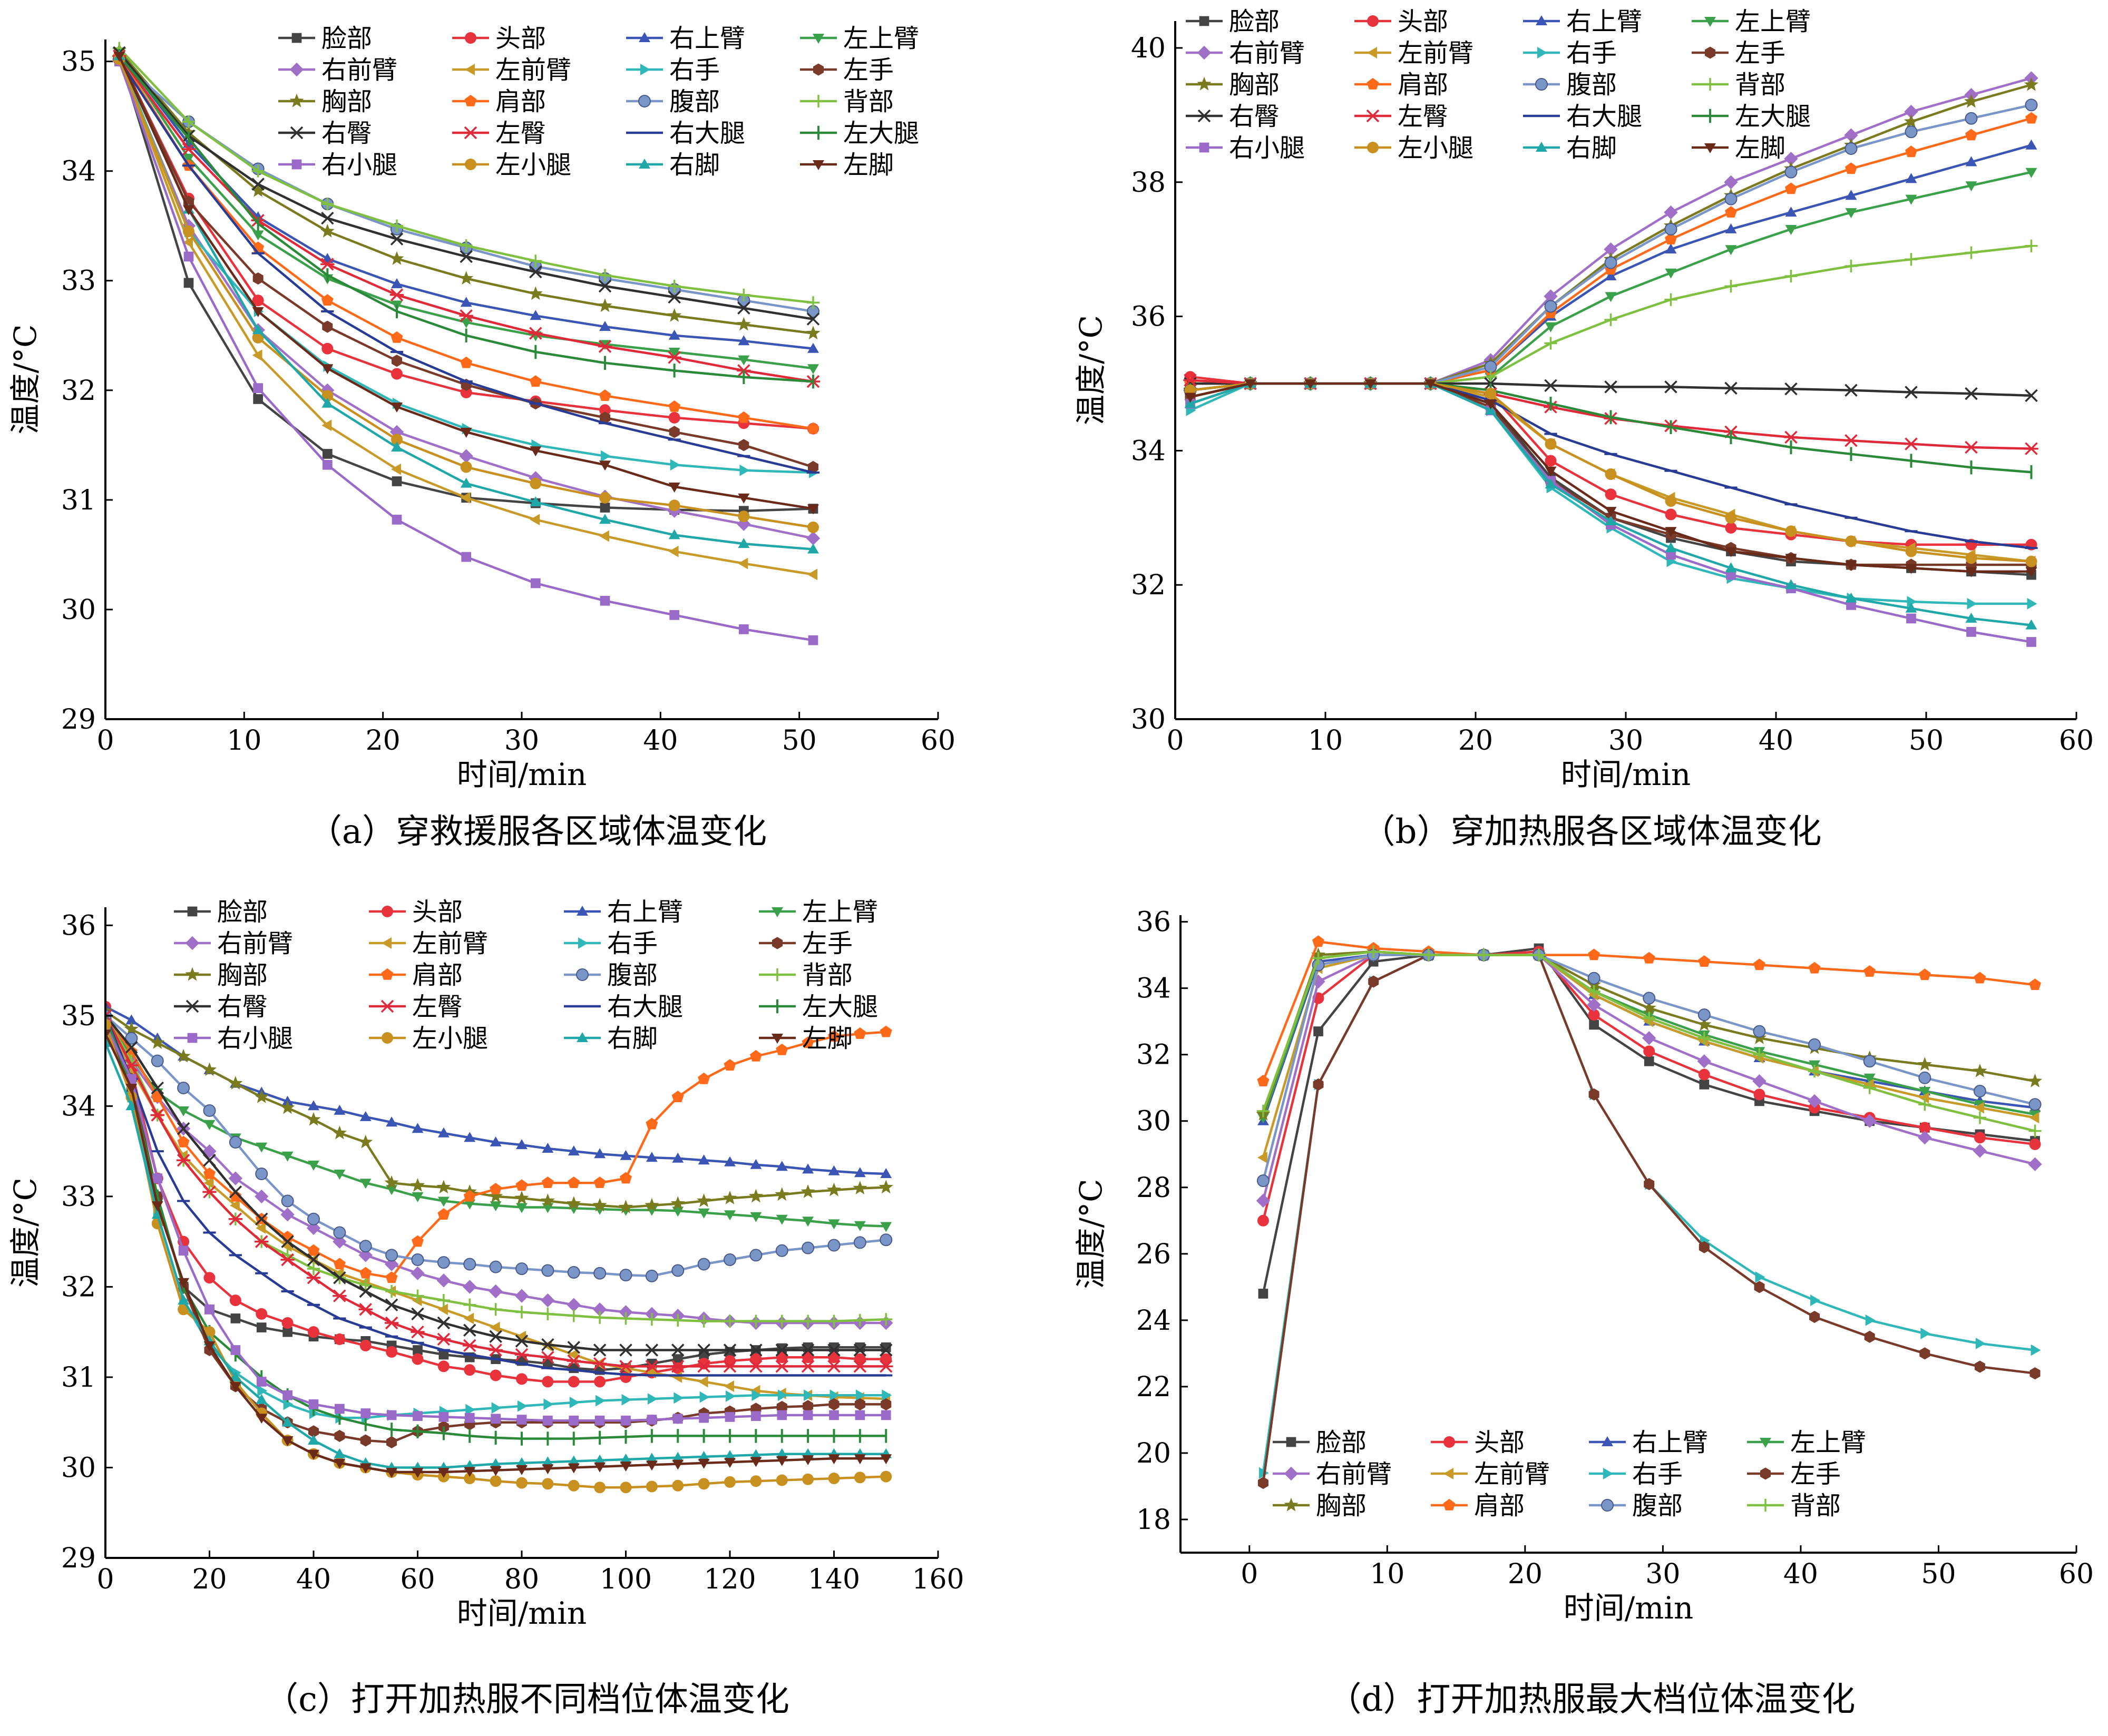 The height and width of the screenshot is (1736, 2108). Describe the element at coordinates (521, 1579) in the screenshot. I see `x-tick-label: 80` at that location.